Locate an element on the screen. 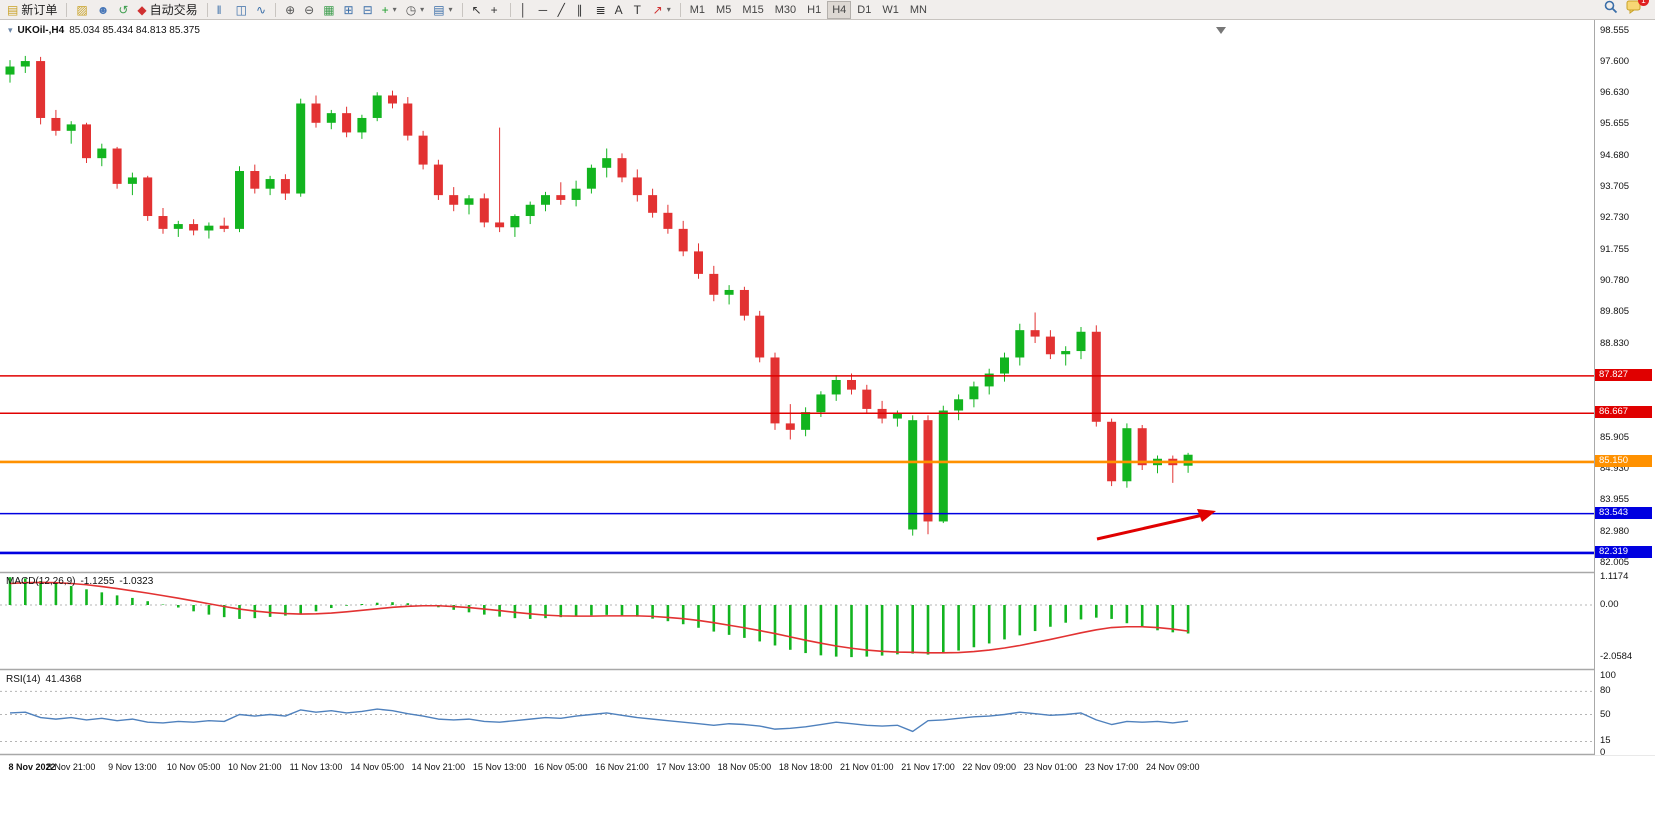  layers-icon-button: ▨ is located at coordinates (81, 10).